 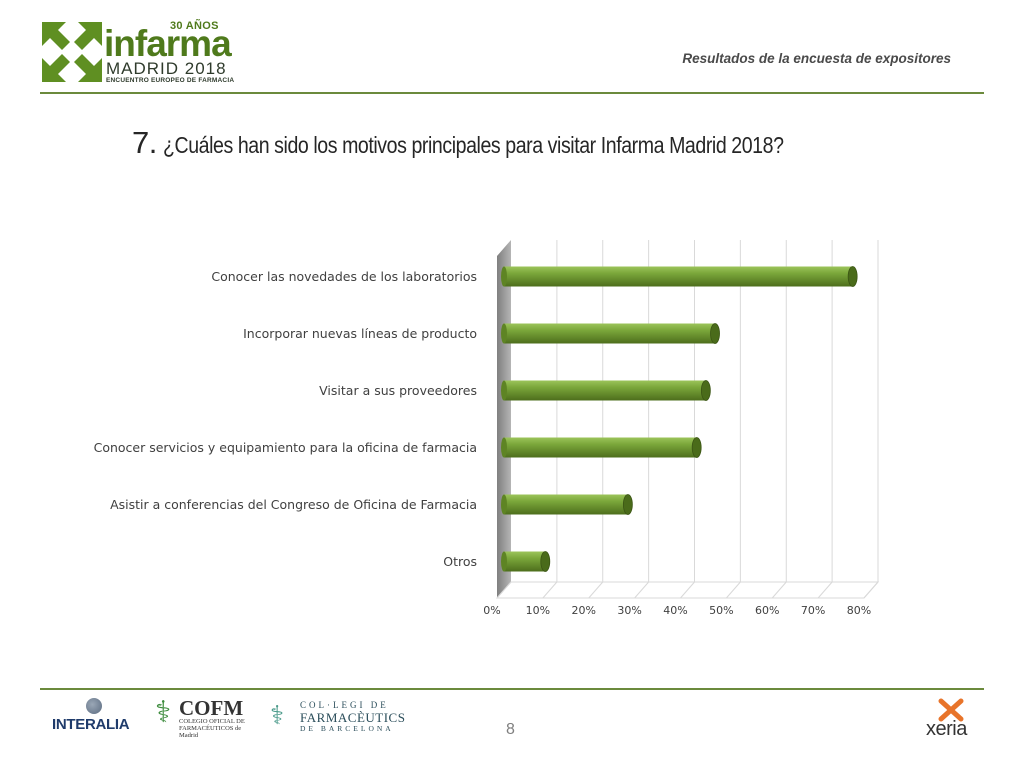 I want to click on logo-city: MADRID 2018, so click(x=166, y=68).